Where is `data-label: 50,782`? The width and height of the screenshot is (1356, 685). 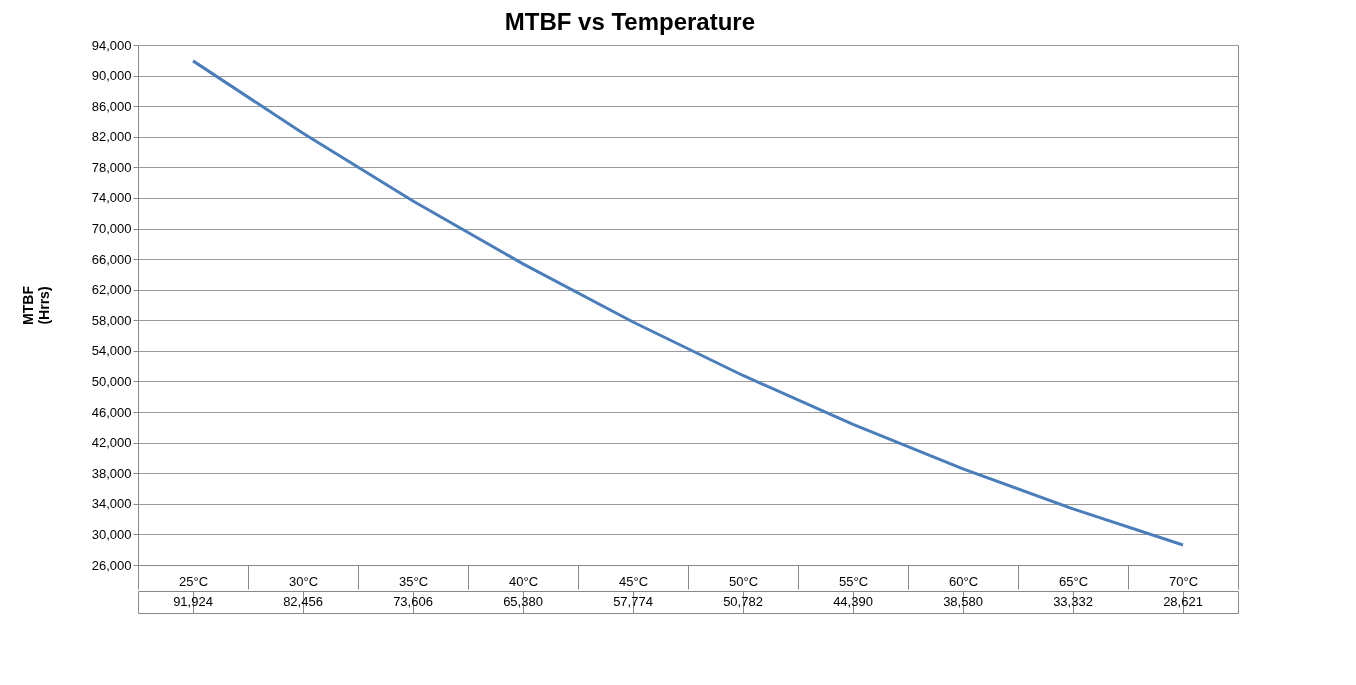 data-label: 50,782 is located at coordinates (743, 601).